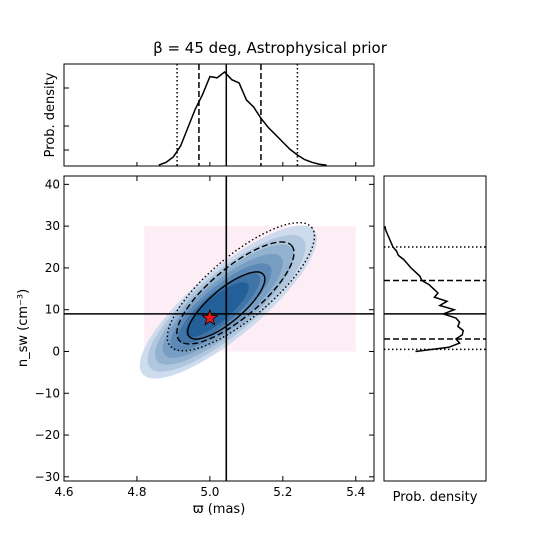 This screenshot has width=540, height=540. I want to click on contour-3-sigma, so click(241, 286).